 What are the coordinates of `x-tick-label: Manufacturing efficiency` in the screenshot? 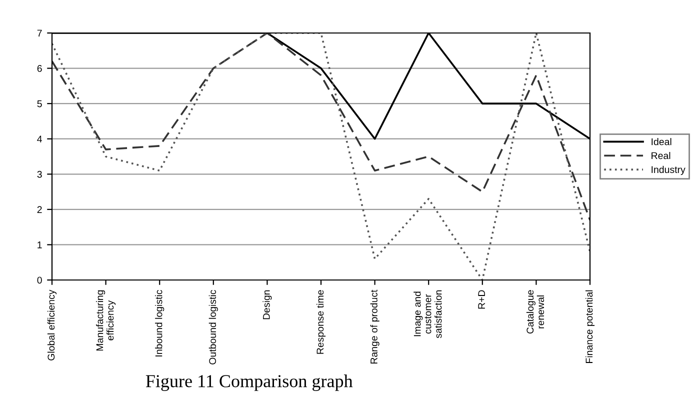 It's located at (106, 320).